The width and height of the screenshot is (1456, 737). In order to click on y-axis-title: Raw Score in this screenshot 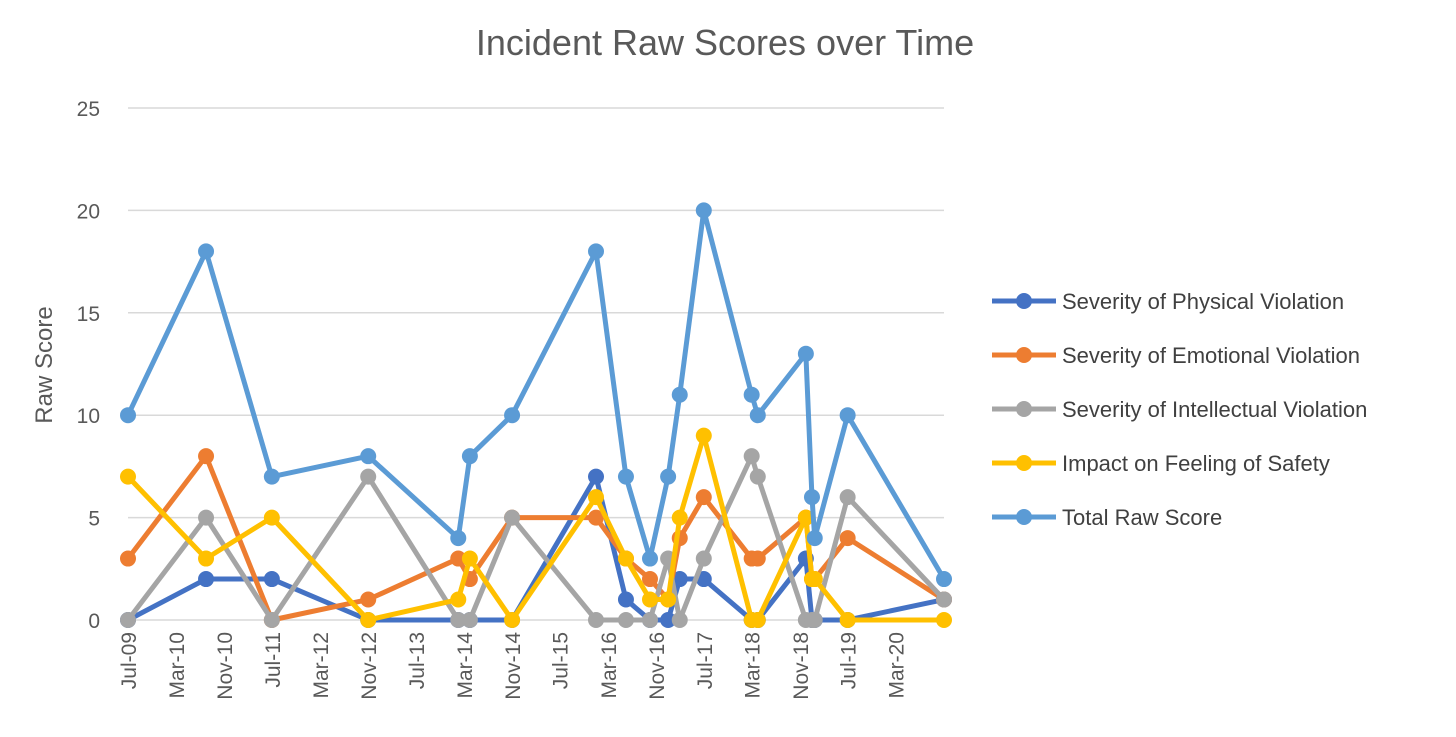, I will do `click(44, 364)`.